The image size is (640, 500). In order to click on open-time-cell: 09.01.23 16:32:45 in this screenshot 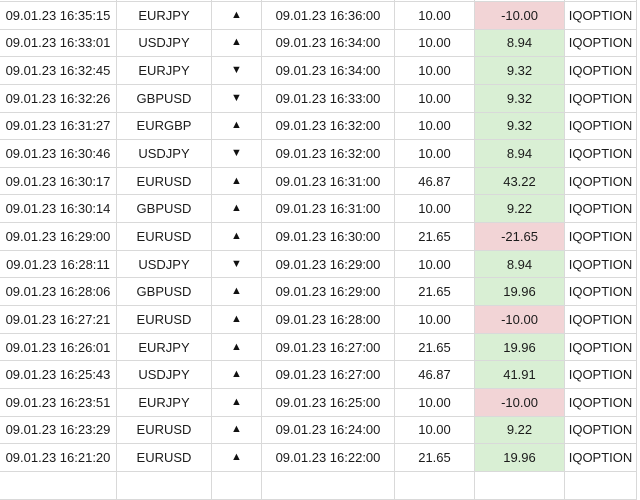, I will do `click(58, 70)`.